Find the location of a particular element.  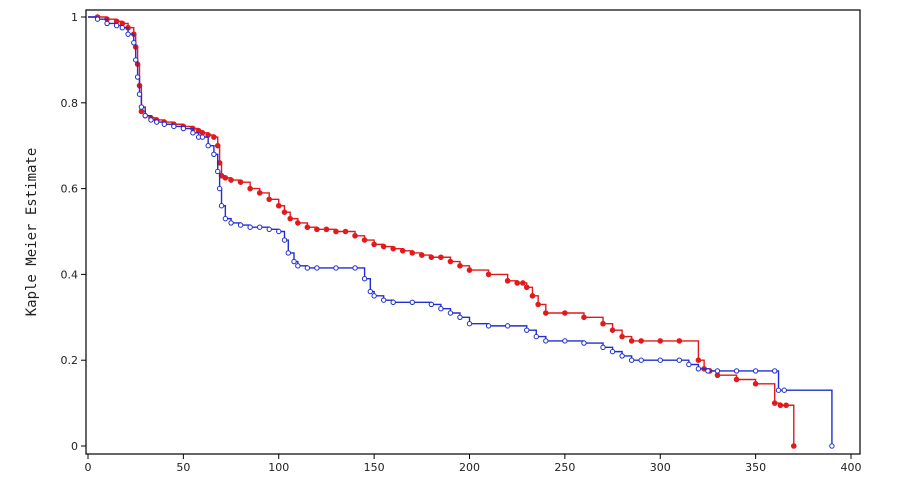

y-axis-title: Kaple Meier Estimate is located at coordinates (32, 232).